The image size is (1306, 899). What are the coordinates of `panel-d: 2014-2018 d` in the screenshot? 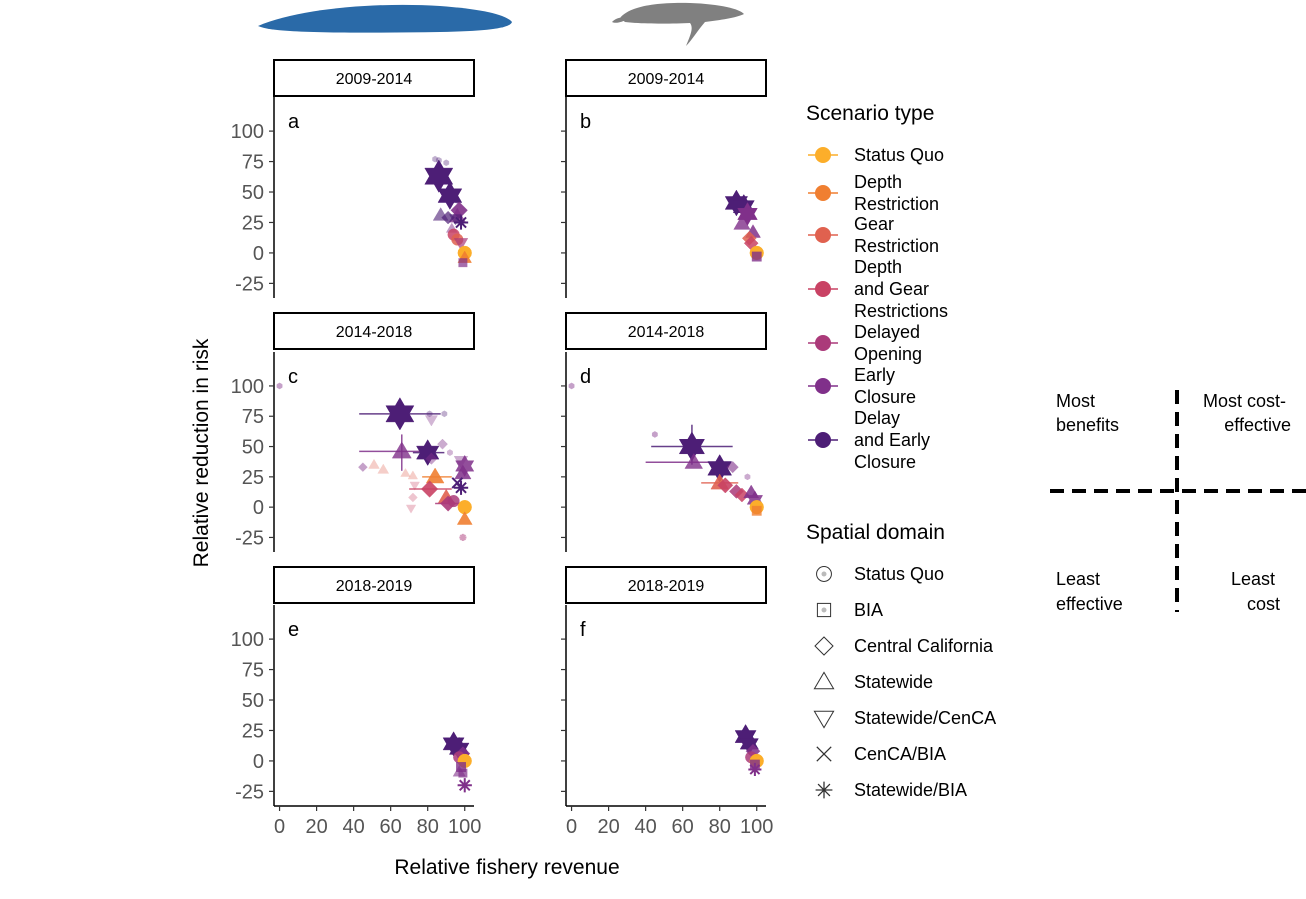 It's located at (664, 432).